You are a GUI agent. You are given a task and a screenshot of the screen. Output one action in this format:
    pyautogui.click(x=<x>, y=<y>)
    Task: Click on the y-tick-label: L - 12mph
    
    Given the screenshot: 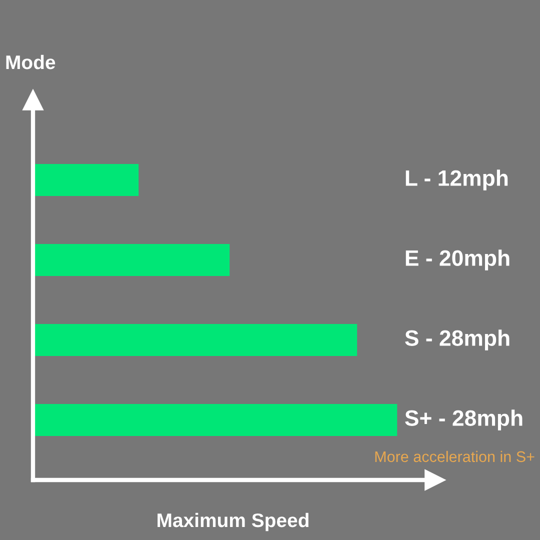 What is the action you would take?
    pyautogui.click(x=457, y=180)
    